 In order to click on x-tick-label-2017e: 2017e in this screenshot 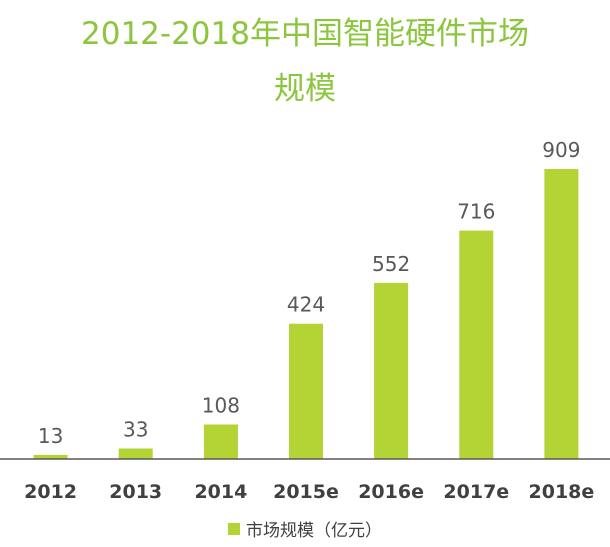, I will do `click(476, 492)`.